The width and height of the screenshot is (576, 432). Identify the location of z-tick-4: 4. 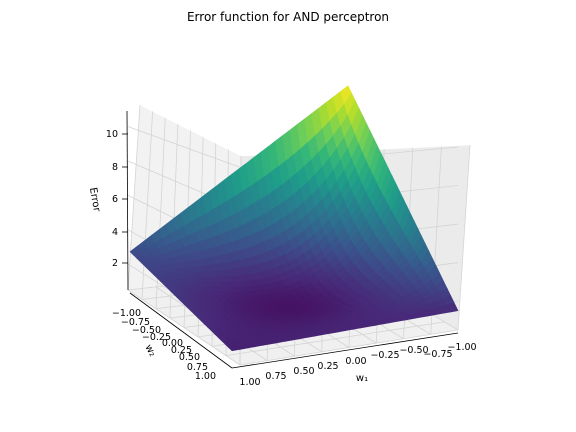
(120, 232).